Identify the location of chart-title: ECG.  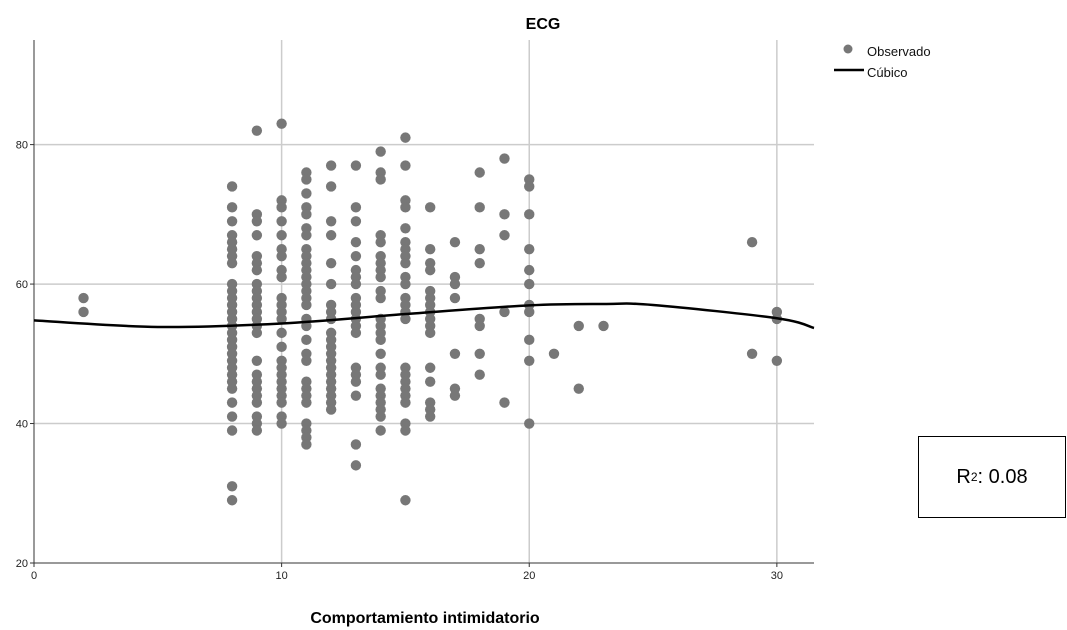
(543, 24).